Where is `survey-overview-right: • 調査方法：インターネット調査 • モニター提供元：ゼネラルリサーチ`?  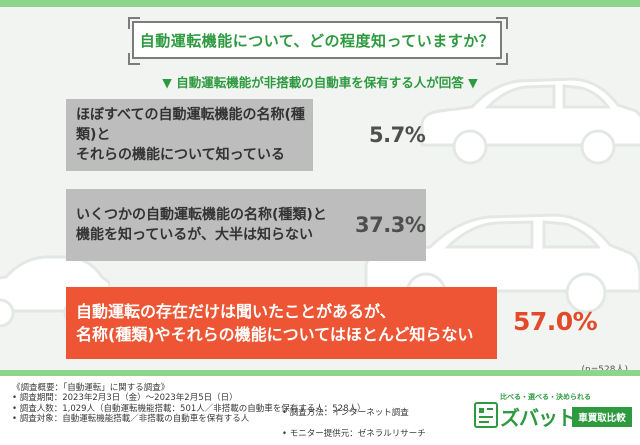 survey-overview-right: • 調査方法：インターネット調査 • モニター提供元：ゼネラルリサーチ is located at coordinates (354, 424).